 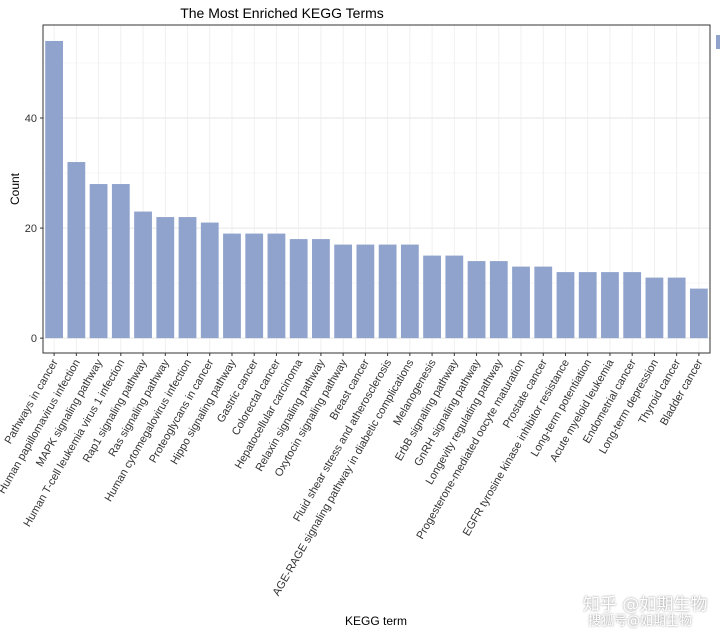 I want to click on watermark-sohu: 搜狐号@如期生物, so click(x=640, y=621).